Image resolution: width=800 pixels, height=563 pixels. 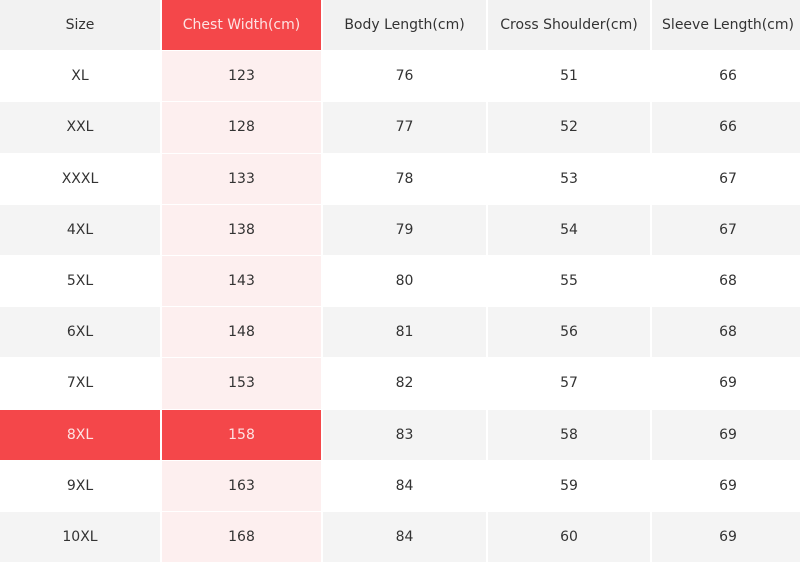 What do you see at coordinates (80, 332) in the screenshot?
I see `size-cell: 6XL` at bounding box center [80, 332].